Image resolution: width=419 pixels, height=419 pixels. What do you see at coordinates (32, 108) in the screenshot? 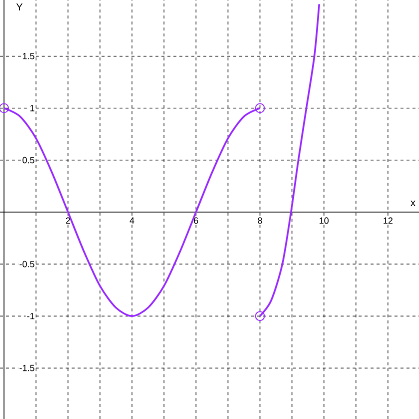
I see `y-tick-label: 1` at bounding box center [32, 108].